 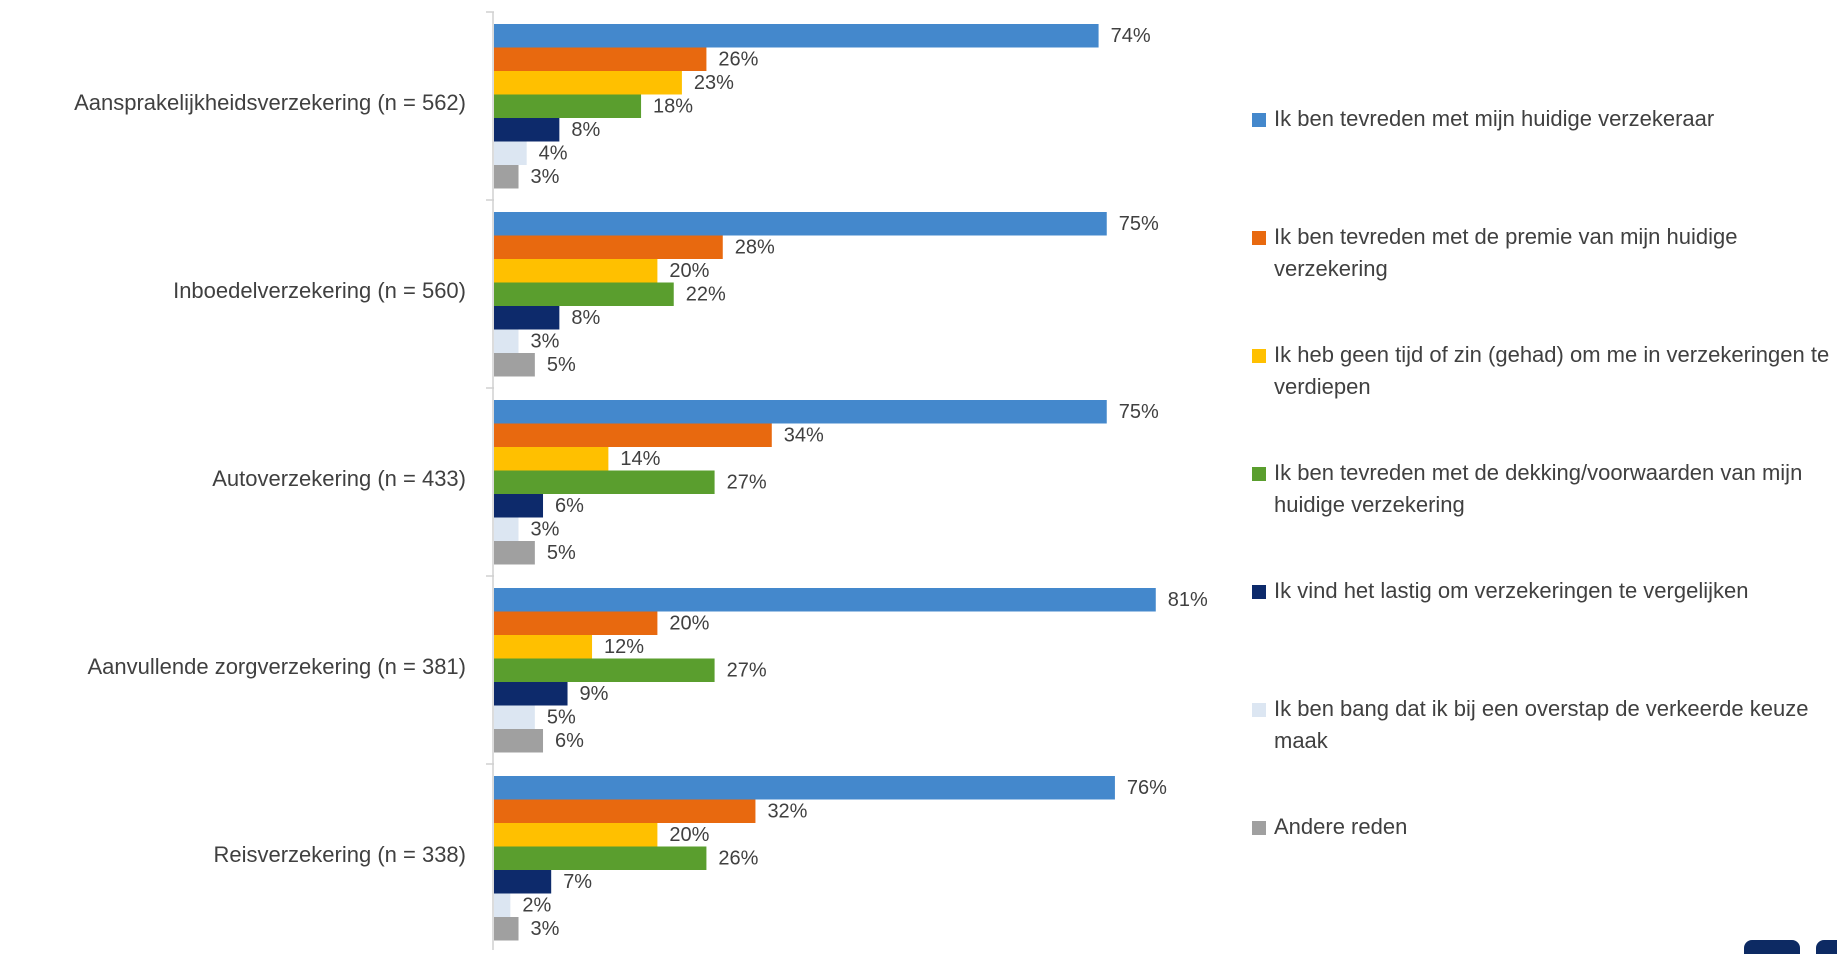 What do you see at coordinates (755, 248) in the screenshot?
I see `data-label: 28%` at bounding box center [755, 248].